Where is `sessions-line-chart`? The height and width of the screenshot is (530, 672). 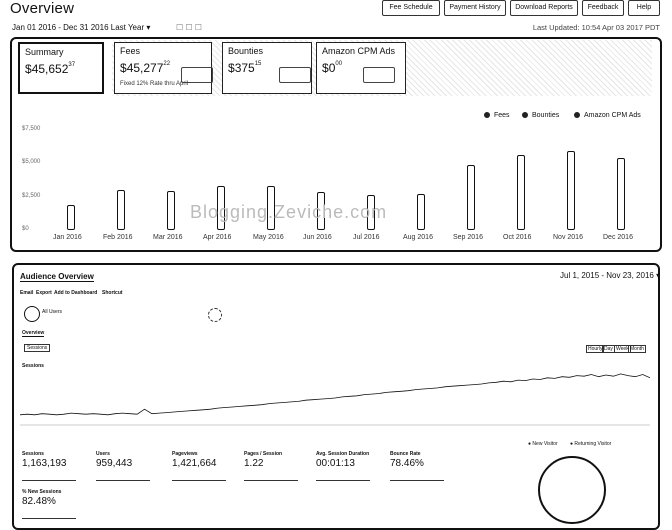
sessions-line-chart is located at coordinates (335, 399).